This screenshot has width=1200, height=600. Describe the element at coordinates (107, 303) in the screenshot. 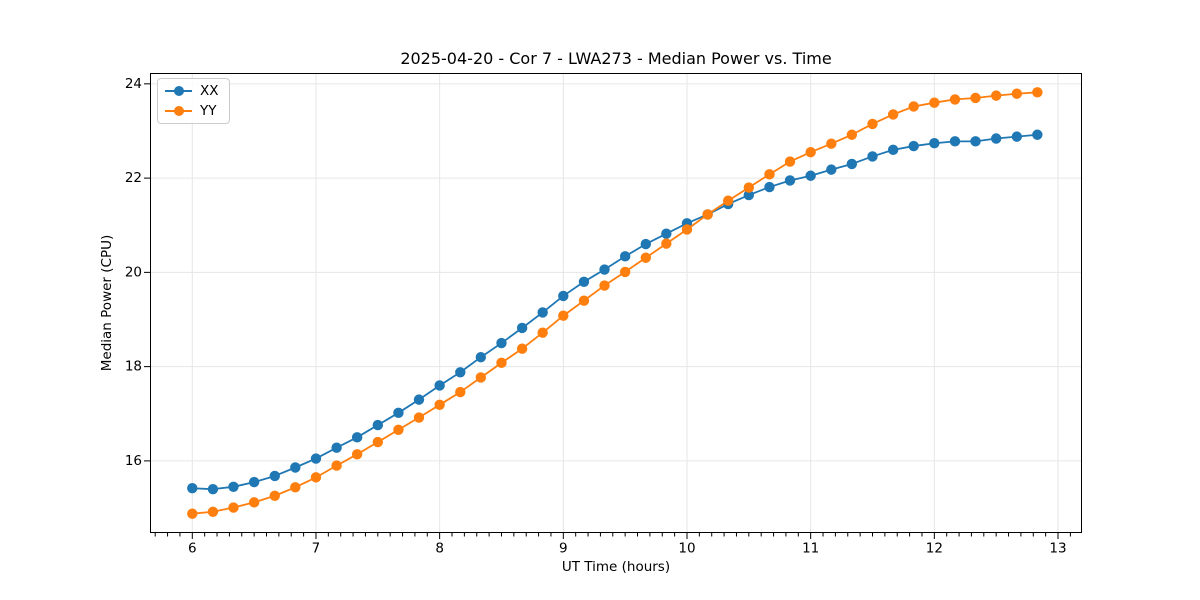

I see `y-axis-label: Median Power (CPU)` at that location.